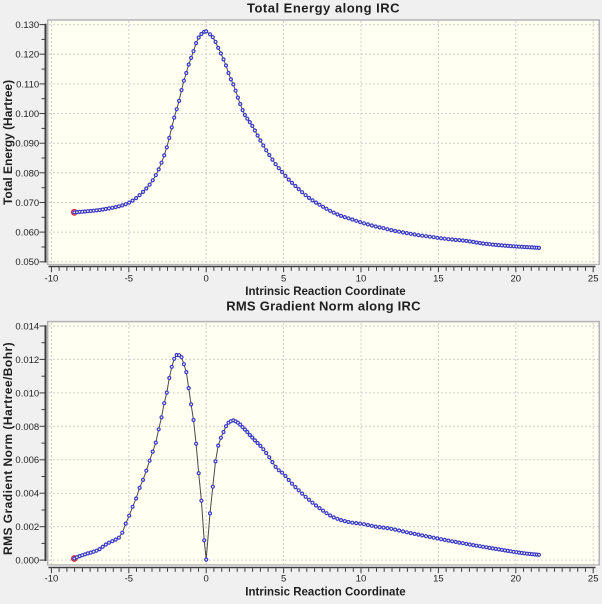 This screenshot has height=604, width=602. Describe the element at coordinates (27, 360) in the screenshot. I see `svg-text: 0.012` at that location.